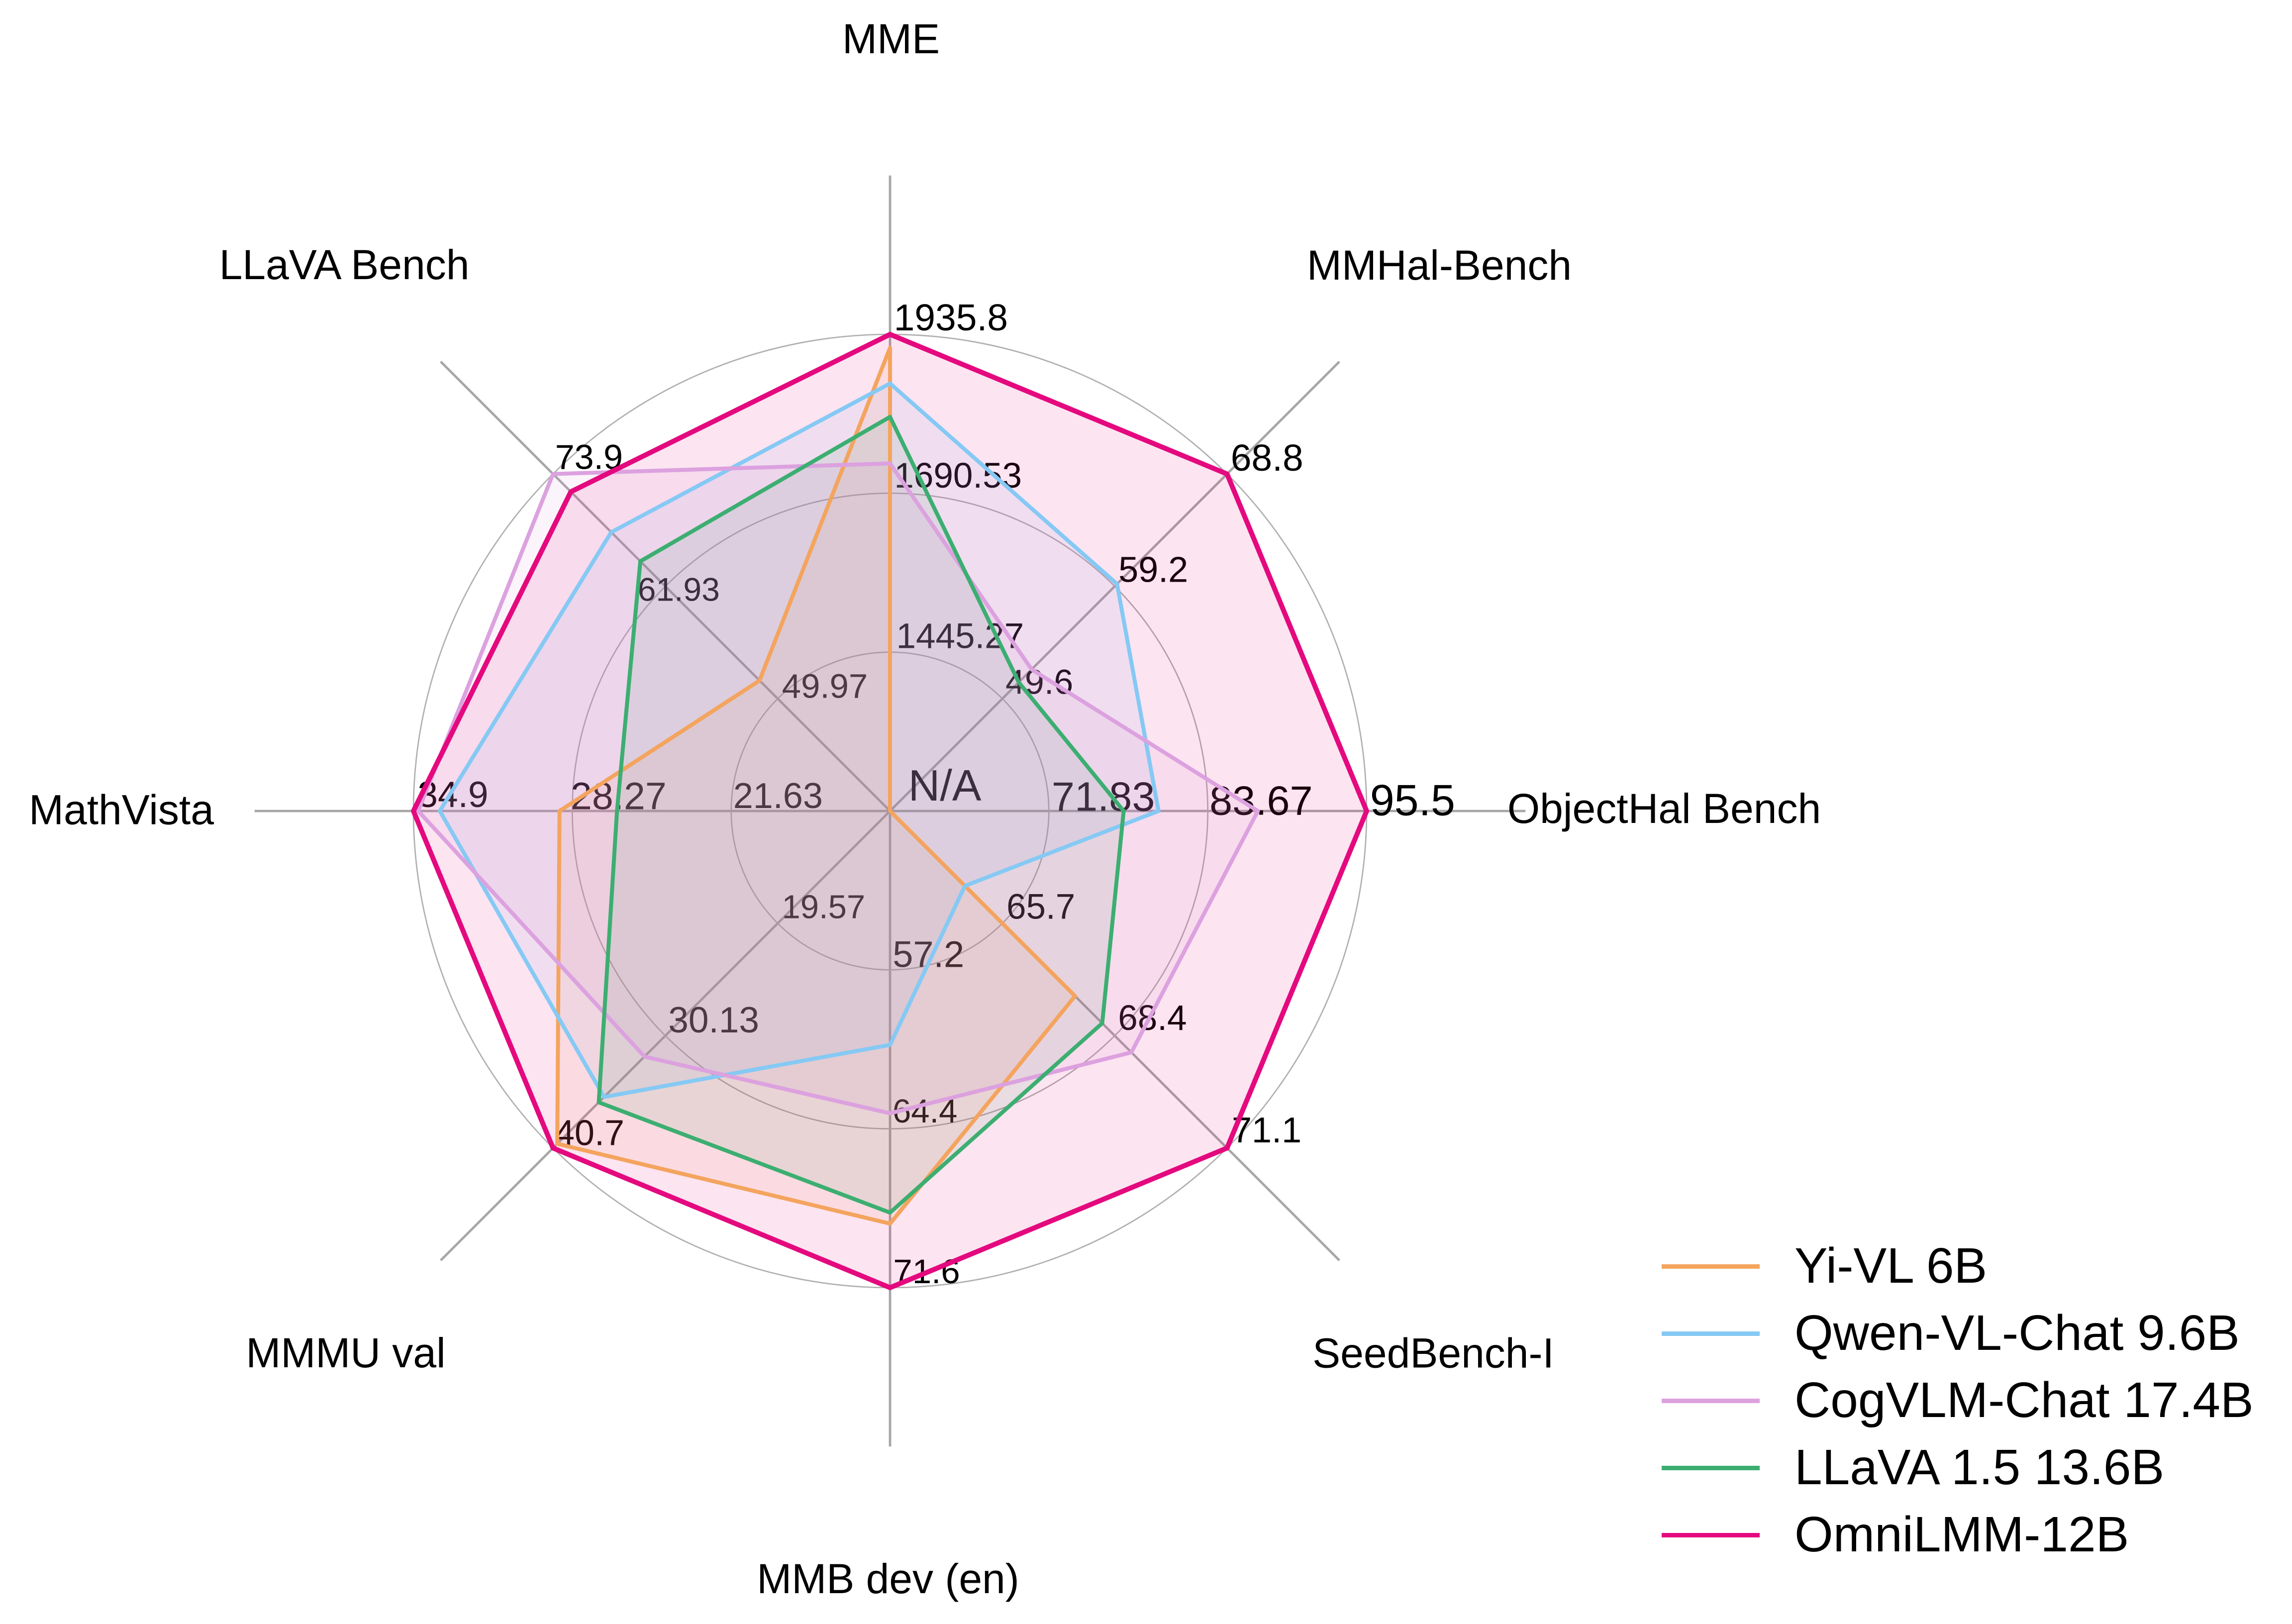  What do you see at coordinates (951, 317) in the screenshot?
I see `svg-text: 1935.8` at bounding box center [951, 317].